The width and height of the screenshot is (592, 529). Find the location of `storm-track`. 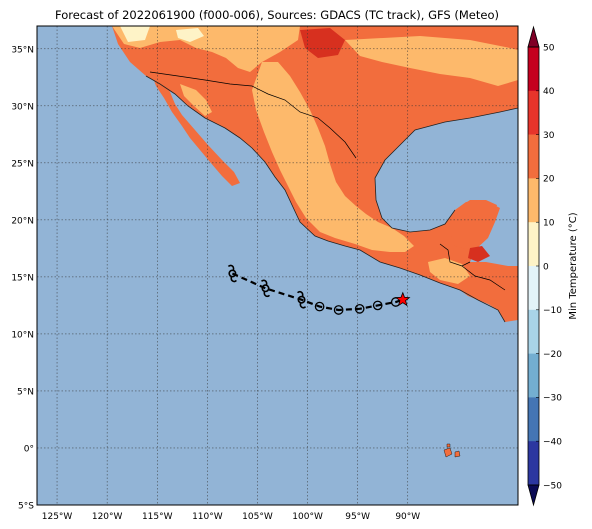

storm-track is located at coordinates (319, 289).